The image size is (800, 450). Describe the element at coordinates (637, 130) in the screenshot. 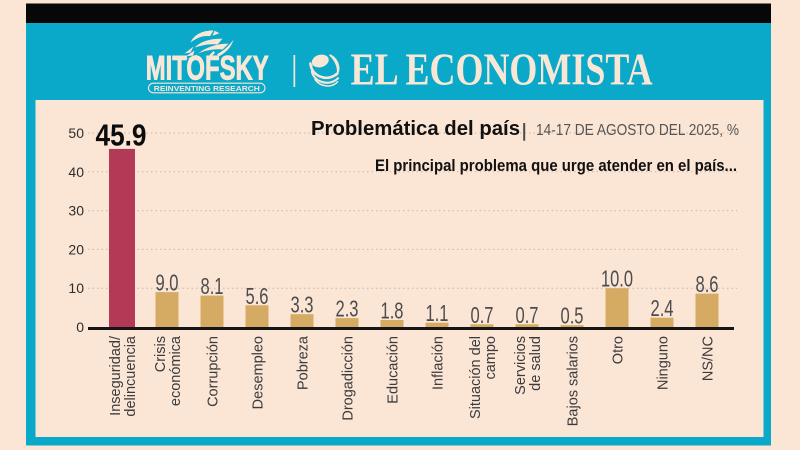

I see `svg-text: 14-17 DE AGOSTO DEL 2025, %` at that location.